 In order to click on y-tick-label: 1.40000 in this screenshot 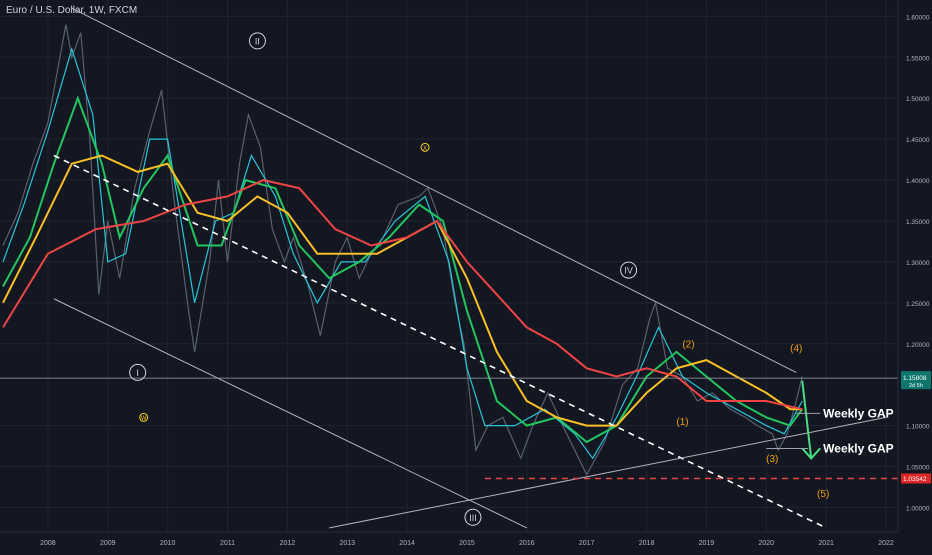, I will do `click(918, 181)`.